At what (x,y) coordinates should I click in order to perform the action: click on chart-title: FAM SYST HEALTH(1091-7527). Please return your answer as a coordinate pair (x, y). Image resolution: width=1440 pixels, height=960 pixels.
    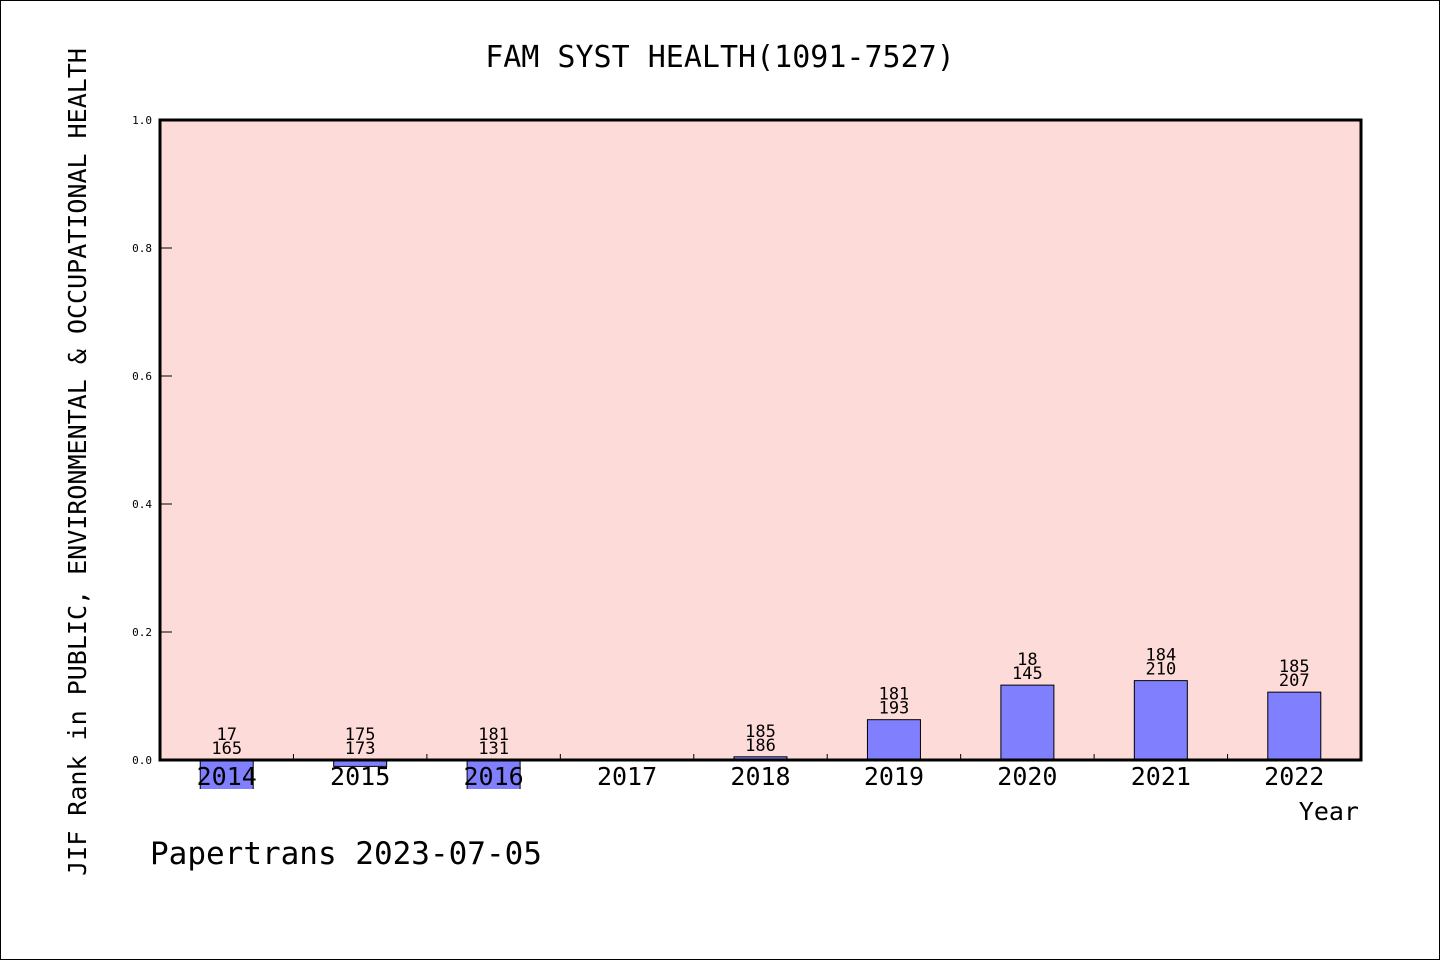
    Looking at the image, I should click on (720, 57).